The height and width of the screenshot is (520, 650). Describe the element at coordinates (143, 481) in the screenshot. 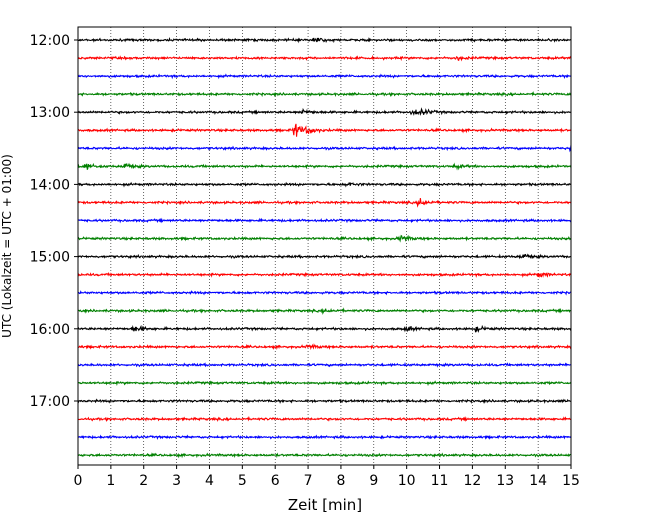

I see `x-tick-label-2: 2` at that location.